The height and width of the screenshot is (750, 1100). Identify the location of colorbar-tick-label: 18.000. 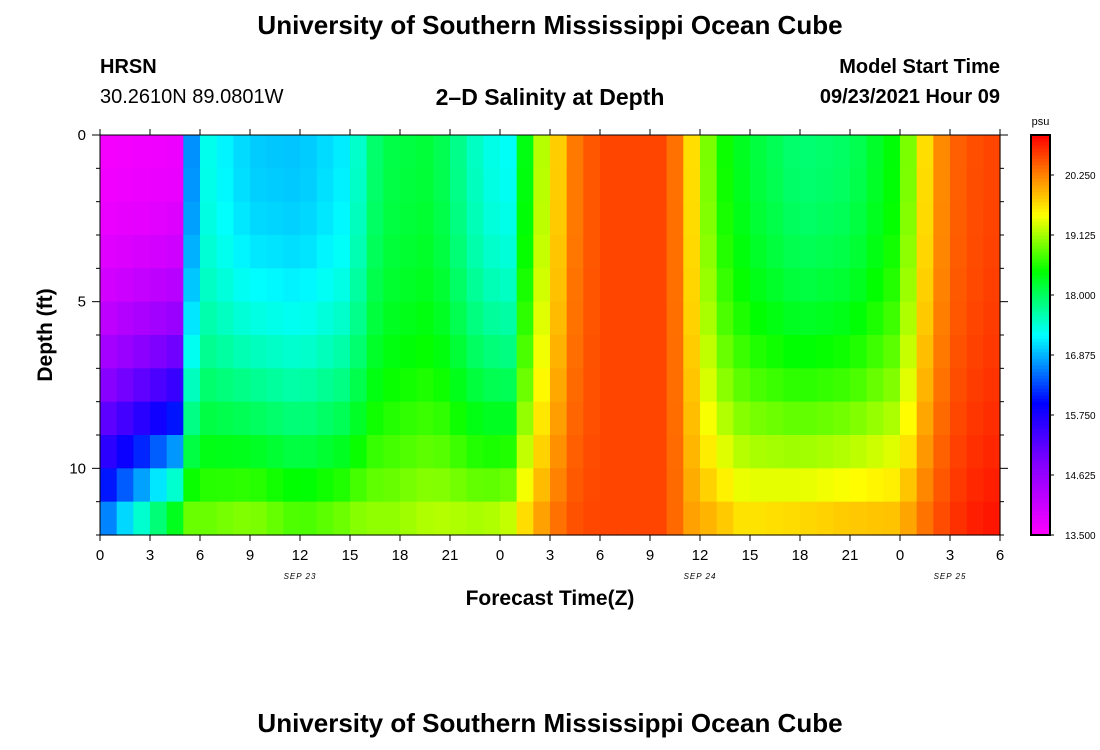
(1080, 296).